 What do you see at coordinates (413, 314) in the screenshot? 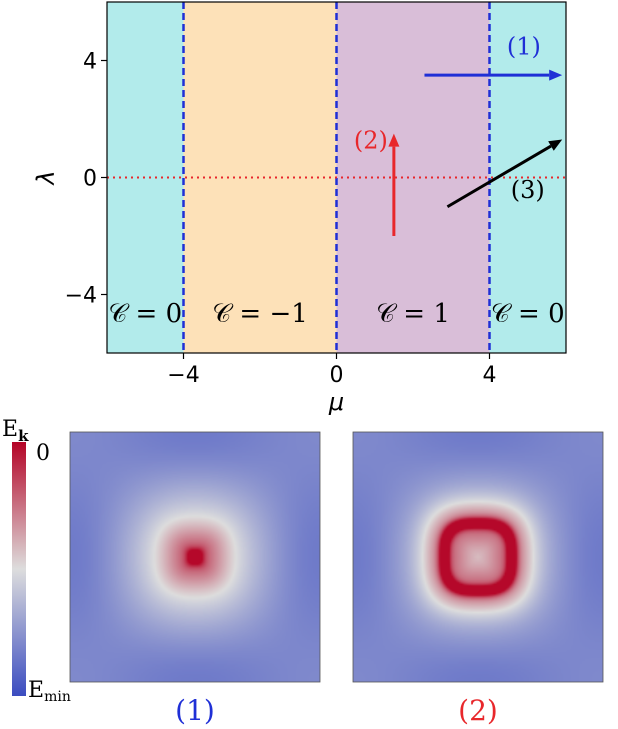
I see `region-label-2: 𝒞 = 1` at bounding box center [413, 314].